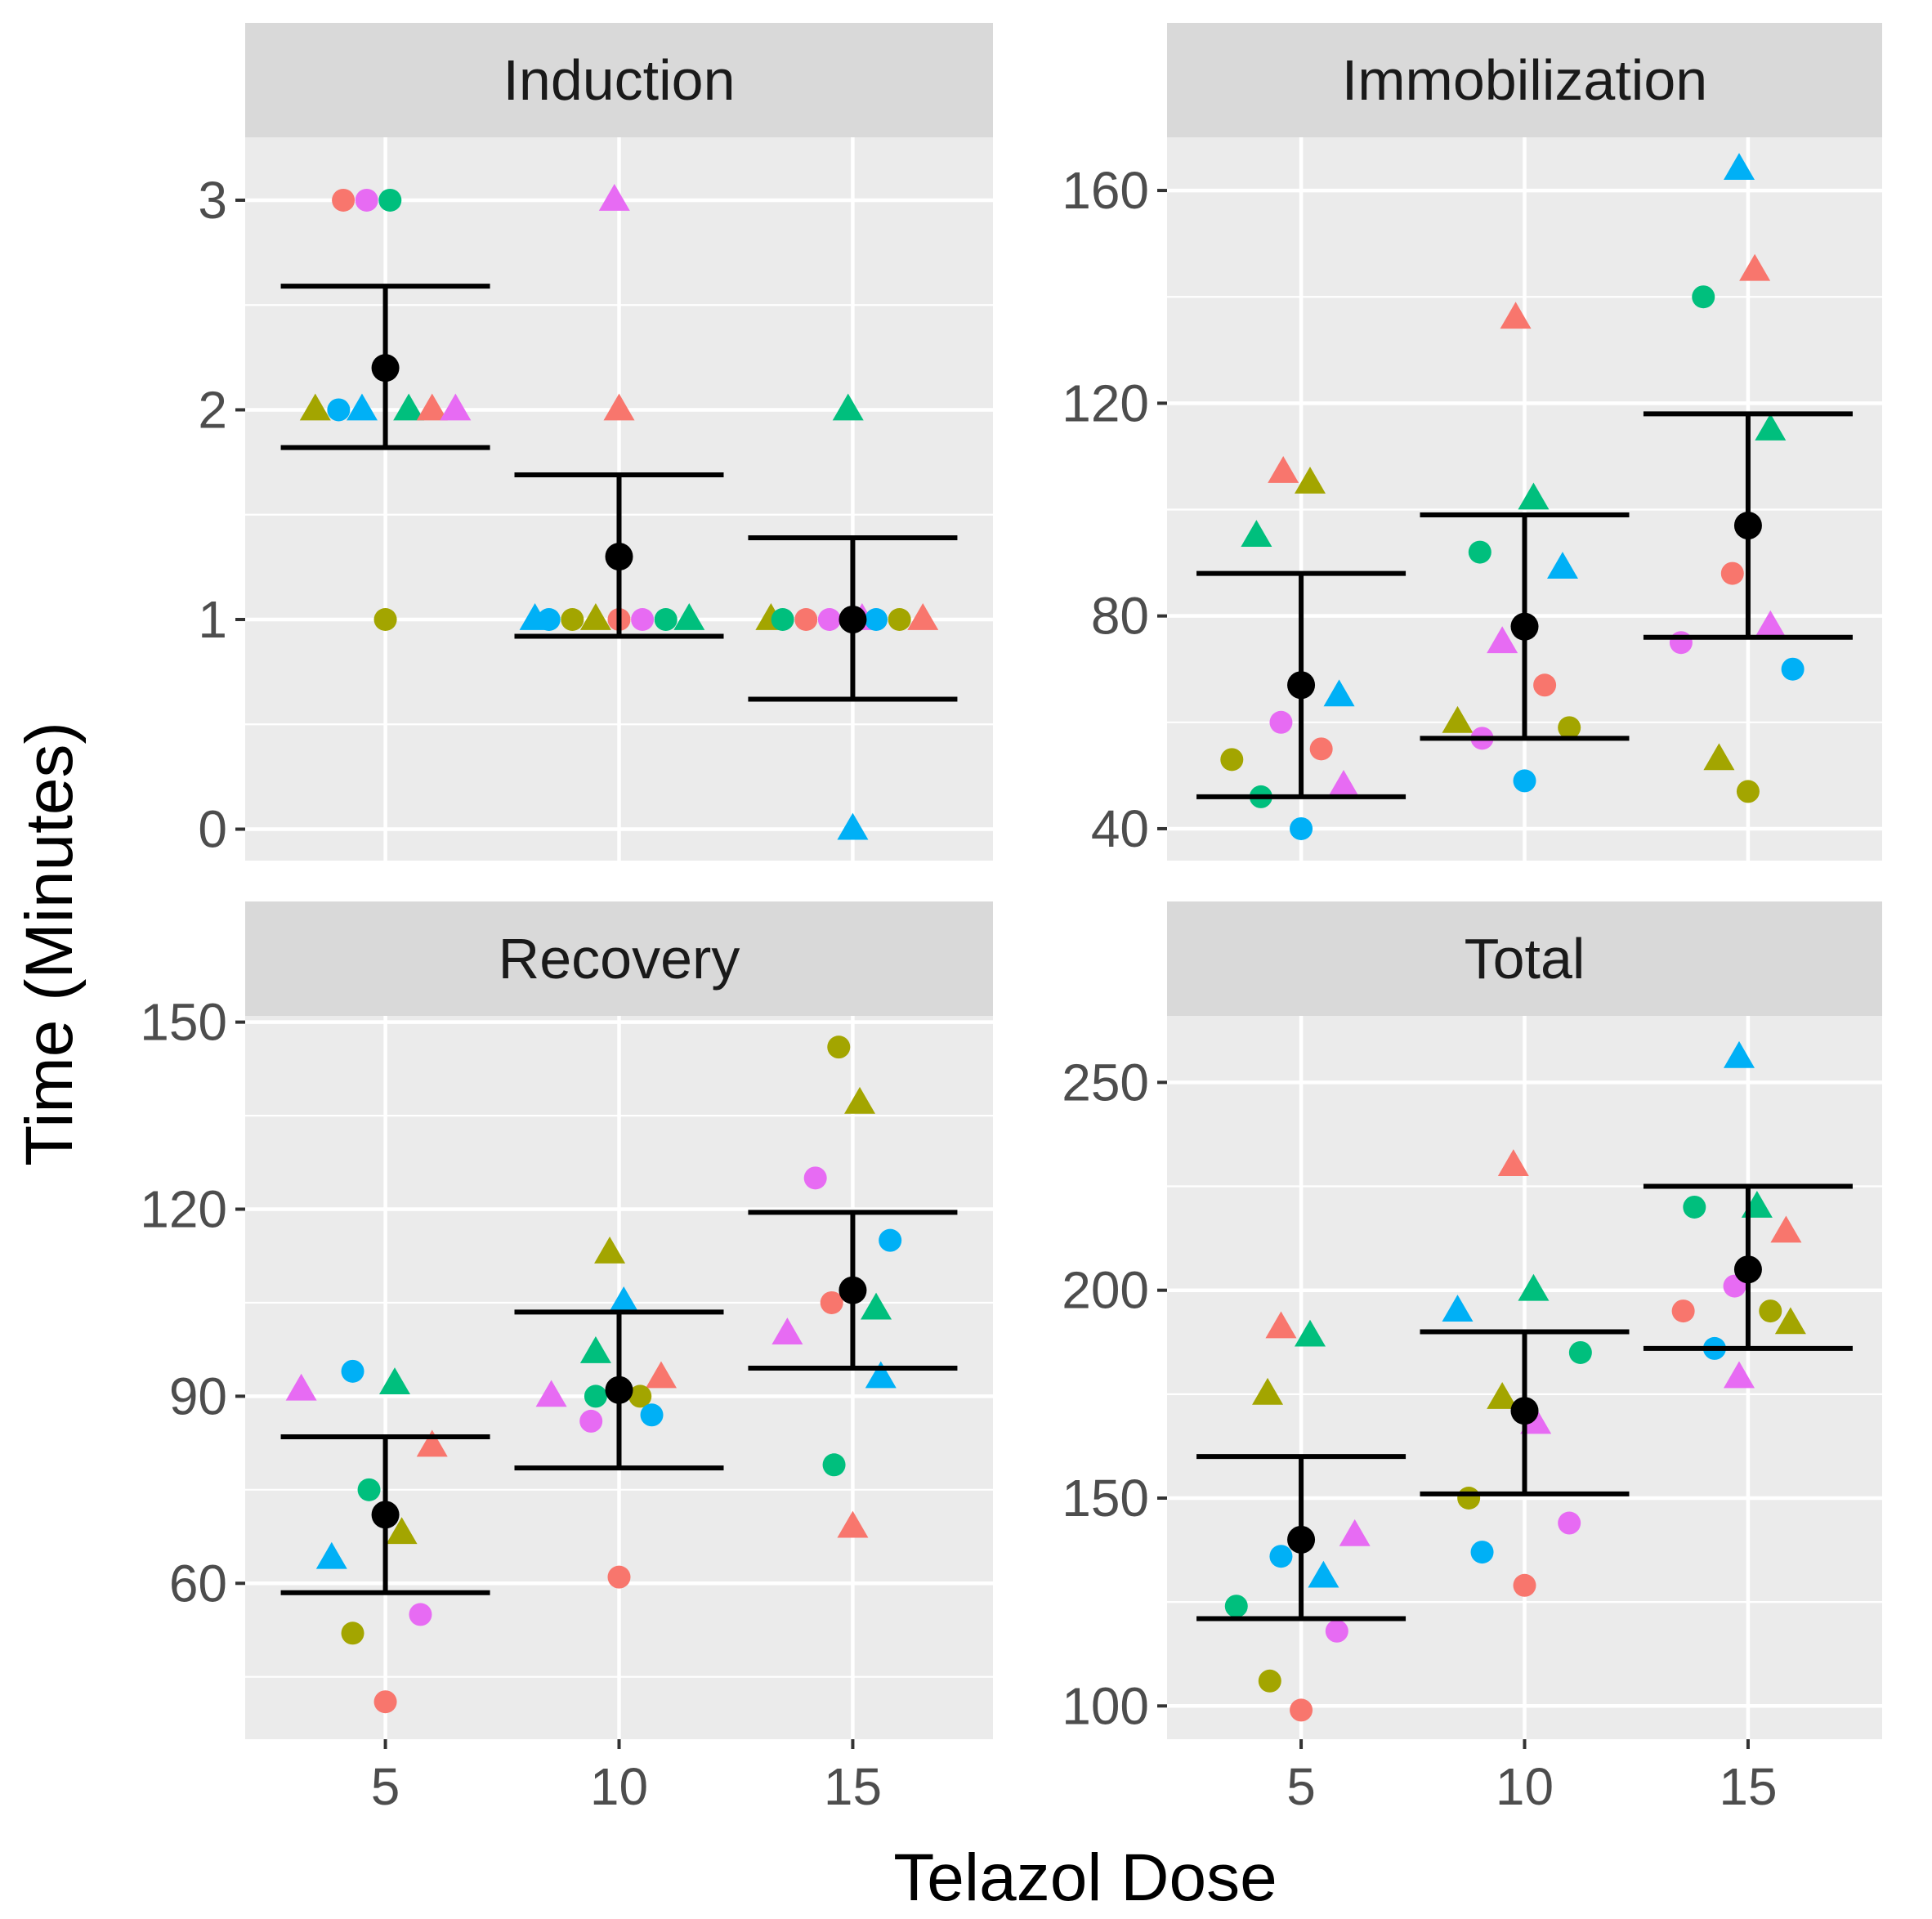  Describe the element at coordinates (1105, 1705) in the screenshot. I see `y-tick-label: 100` at that location.